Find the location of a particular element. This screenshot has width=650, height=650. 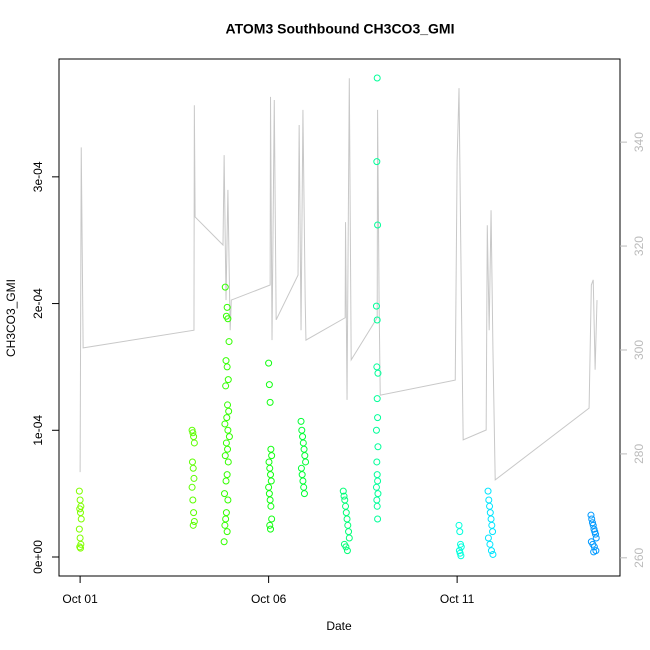

y-tick-label: 1e-04 is located at coordinates (38, 430).